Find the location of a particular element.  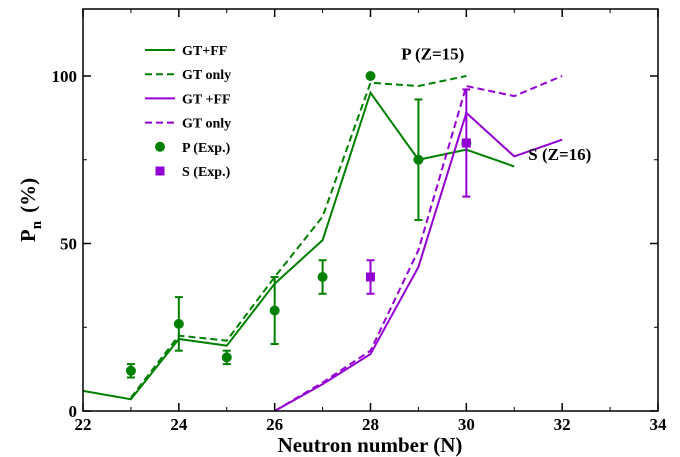

legend-label-3: GT only is located at coordinates (206, 124).